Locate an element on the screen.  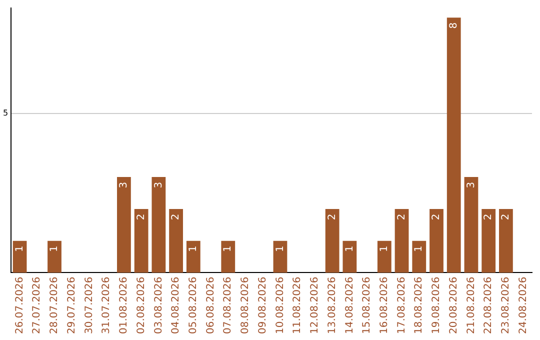
x-tick-label: 19.08.2026 is located at coordinates (436, 305).